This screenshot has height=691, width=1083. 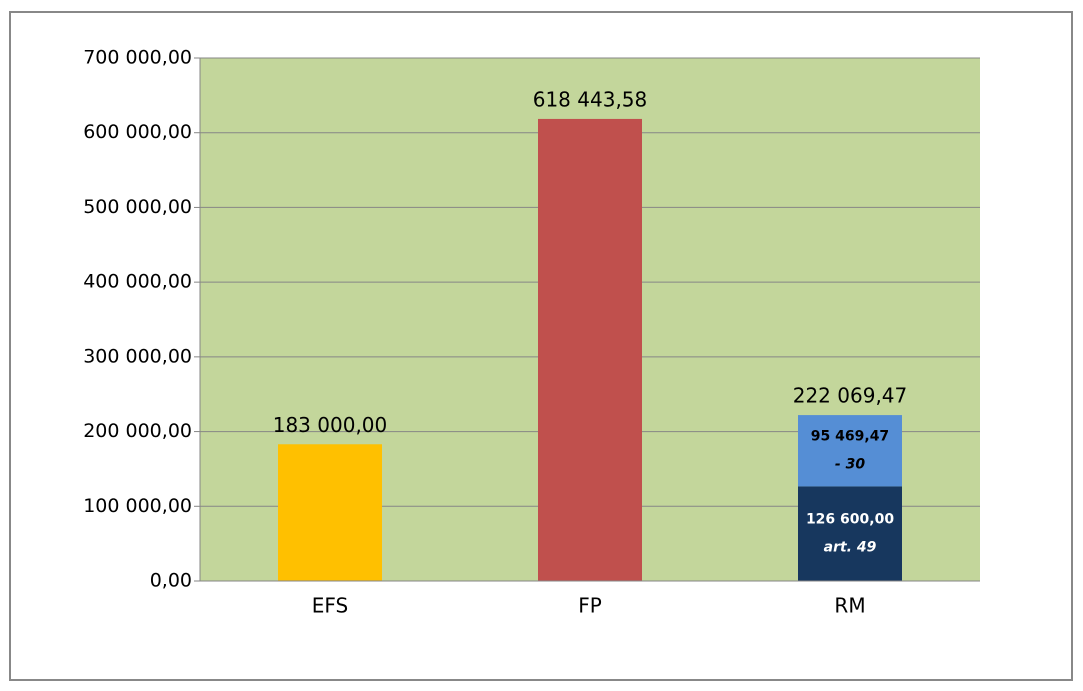 I want to click on y-tick-label: 600 000,00, so click(x=137, y=132).